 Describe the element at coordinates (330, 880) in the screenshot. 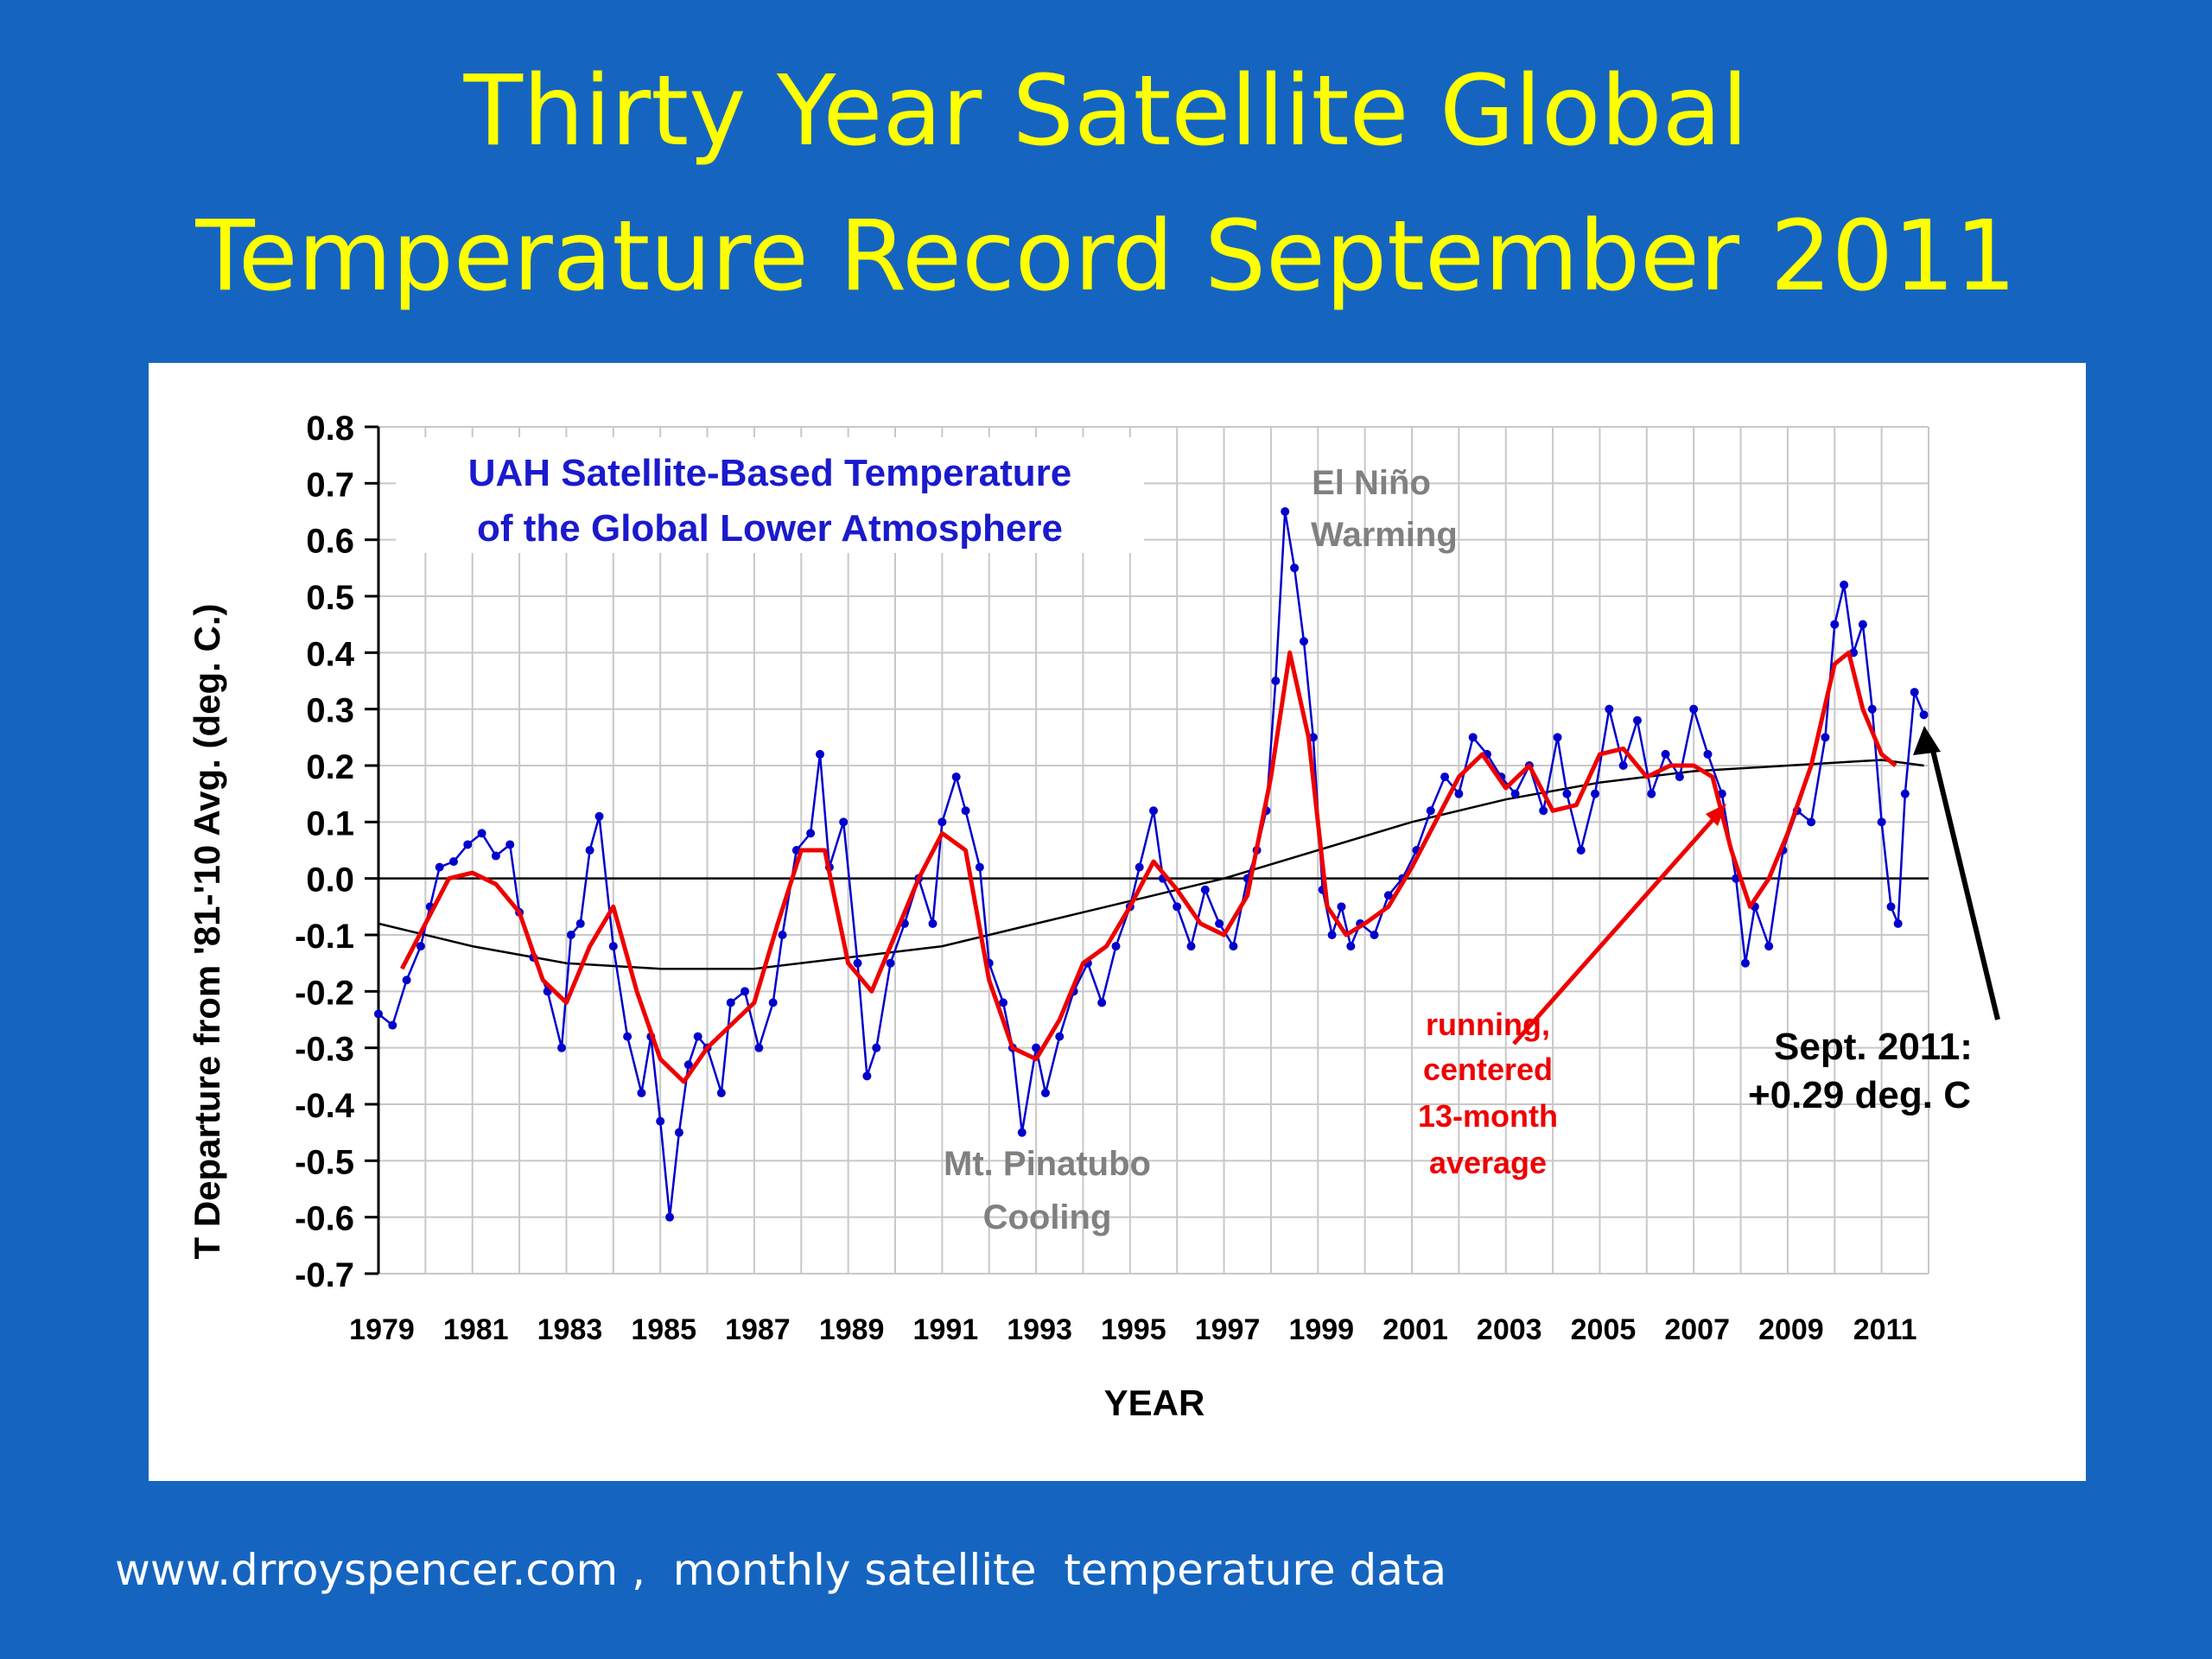

I see `y-tick-label: 0.0` at that location.